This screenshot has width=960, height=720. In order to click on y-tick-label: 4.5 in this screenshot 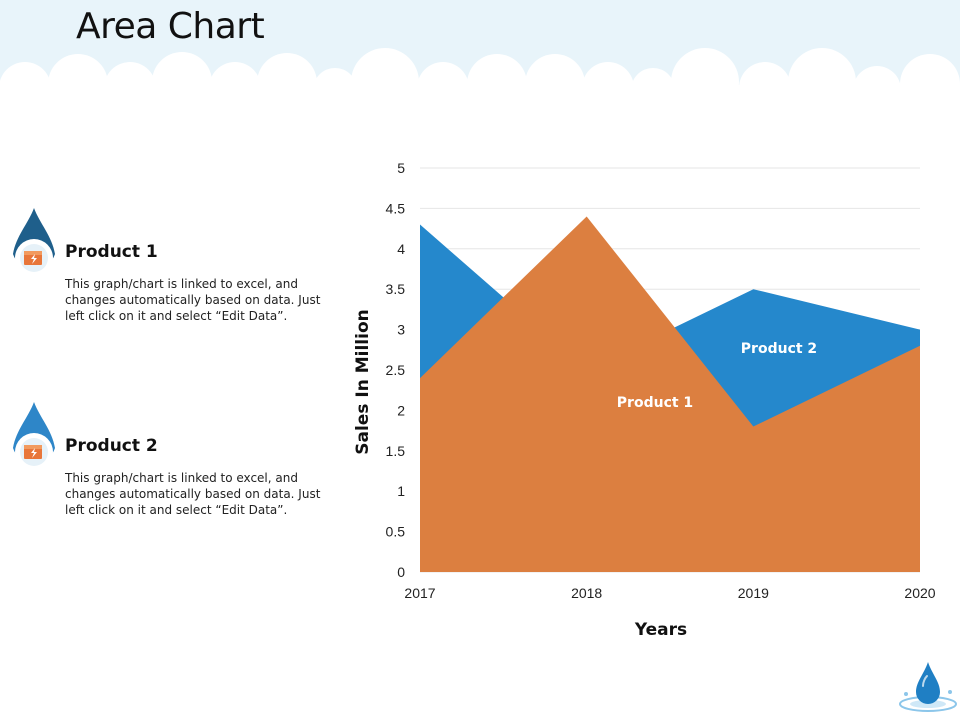, I will do `click(396, 208)`.